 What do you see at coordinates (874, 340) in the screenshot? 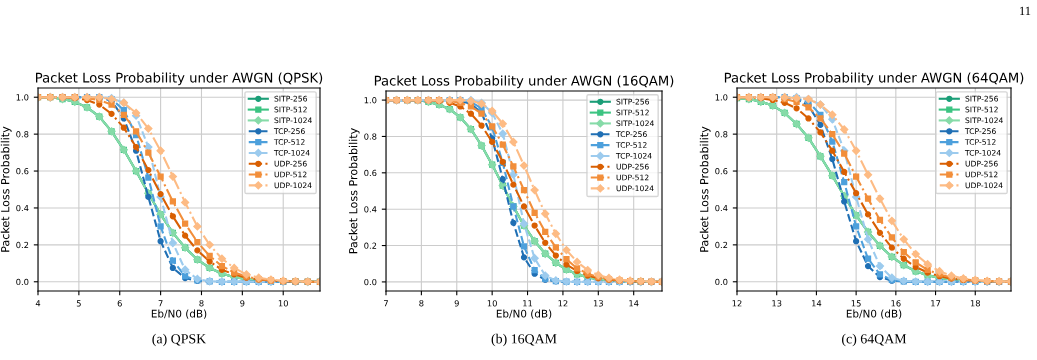
I see `text: (c) 64QAM` at bounding box center [874, 340].